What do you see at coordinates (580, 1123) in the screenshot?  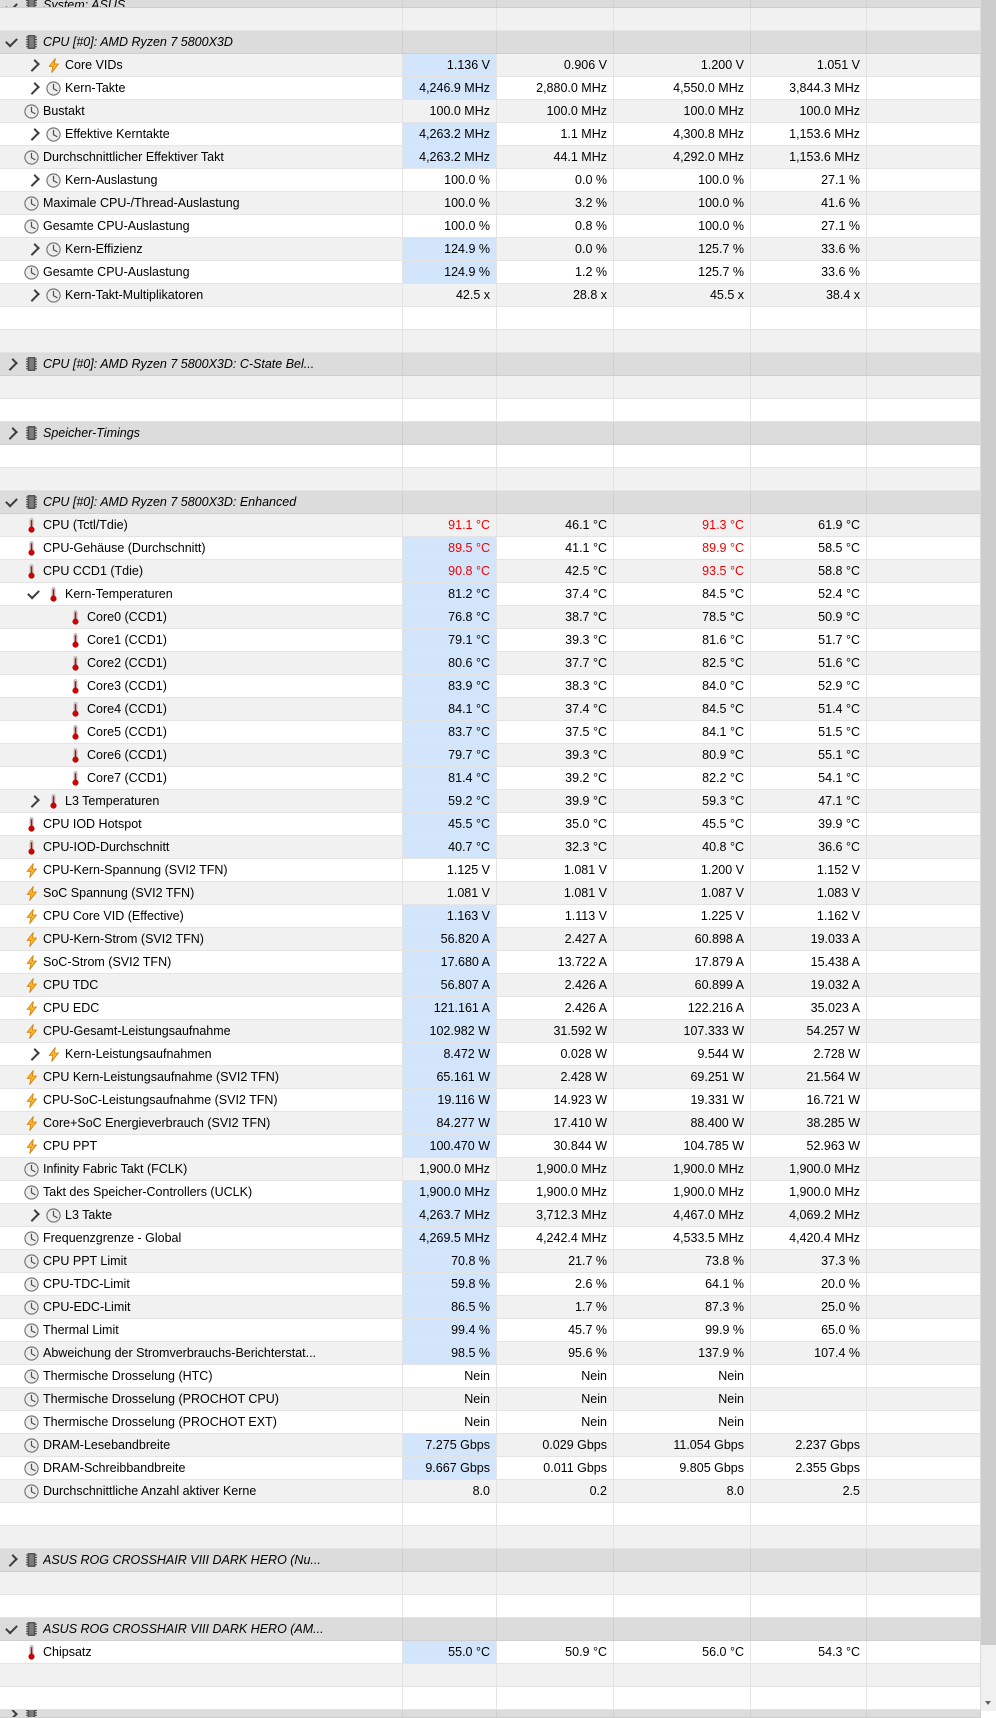 I see `value-minimum-text: 17.410 W` at bounding box center [580, 1123].